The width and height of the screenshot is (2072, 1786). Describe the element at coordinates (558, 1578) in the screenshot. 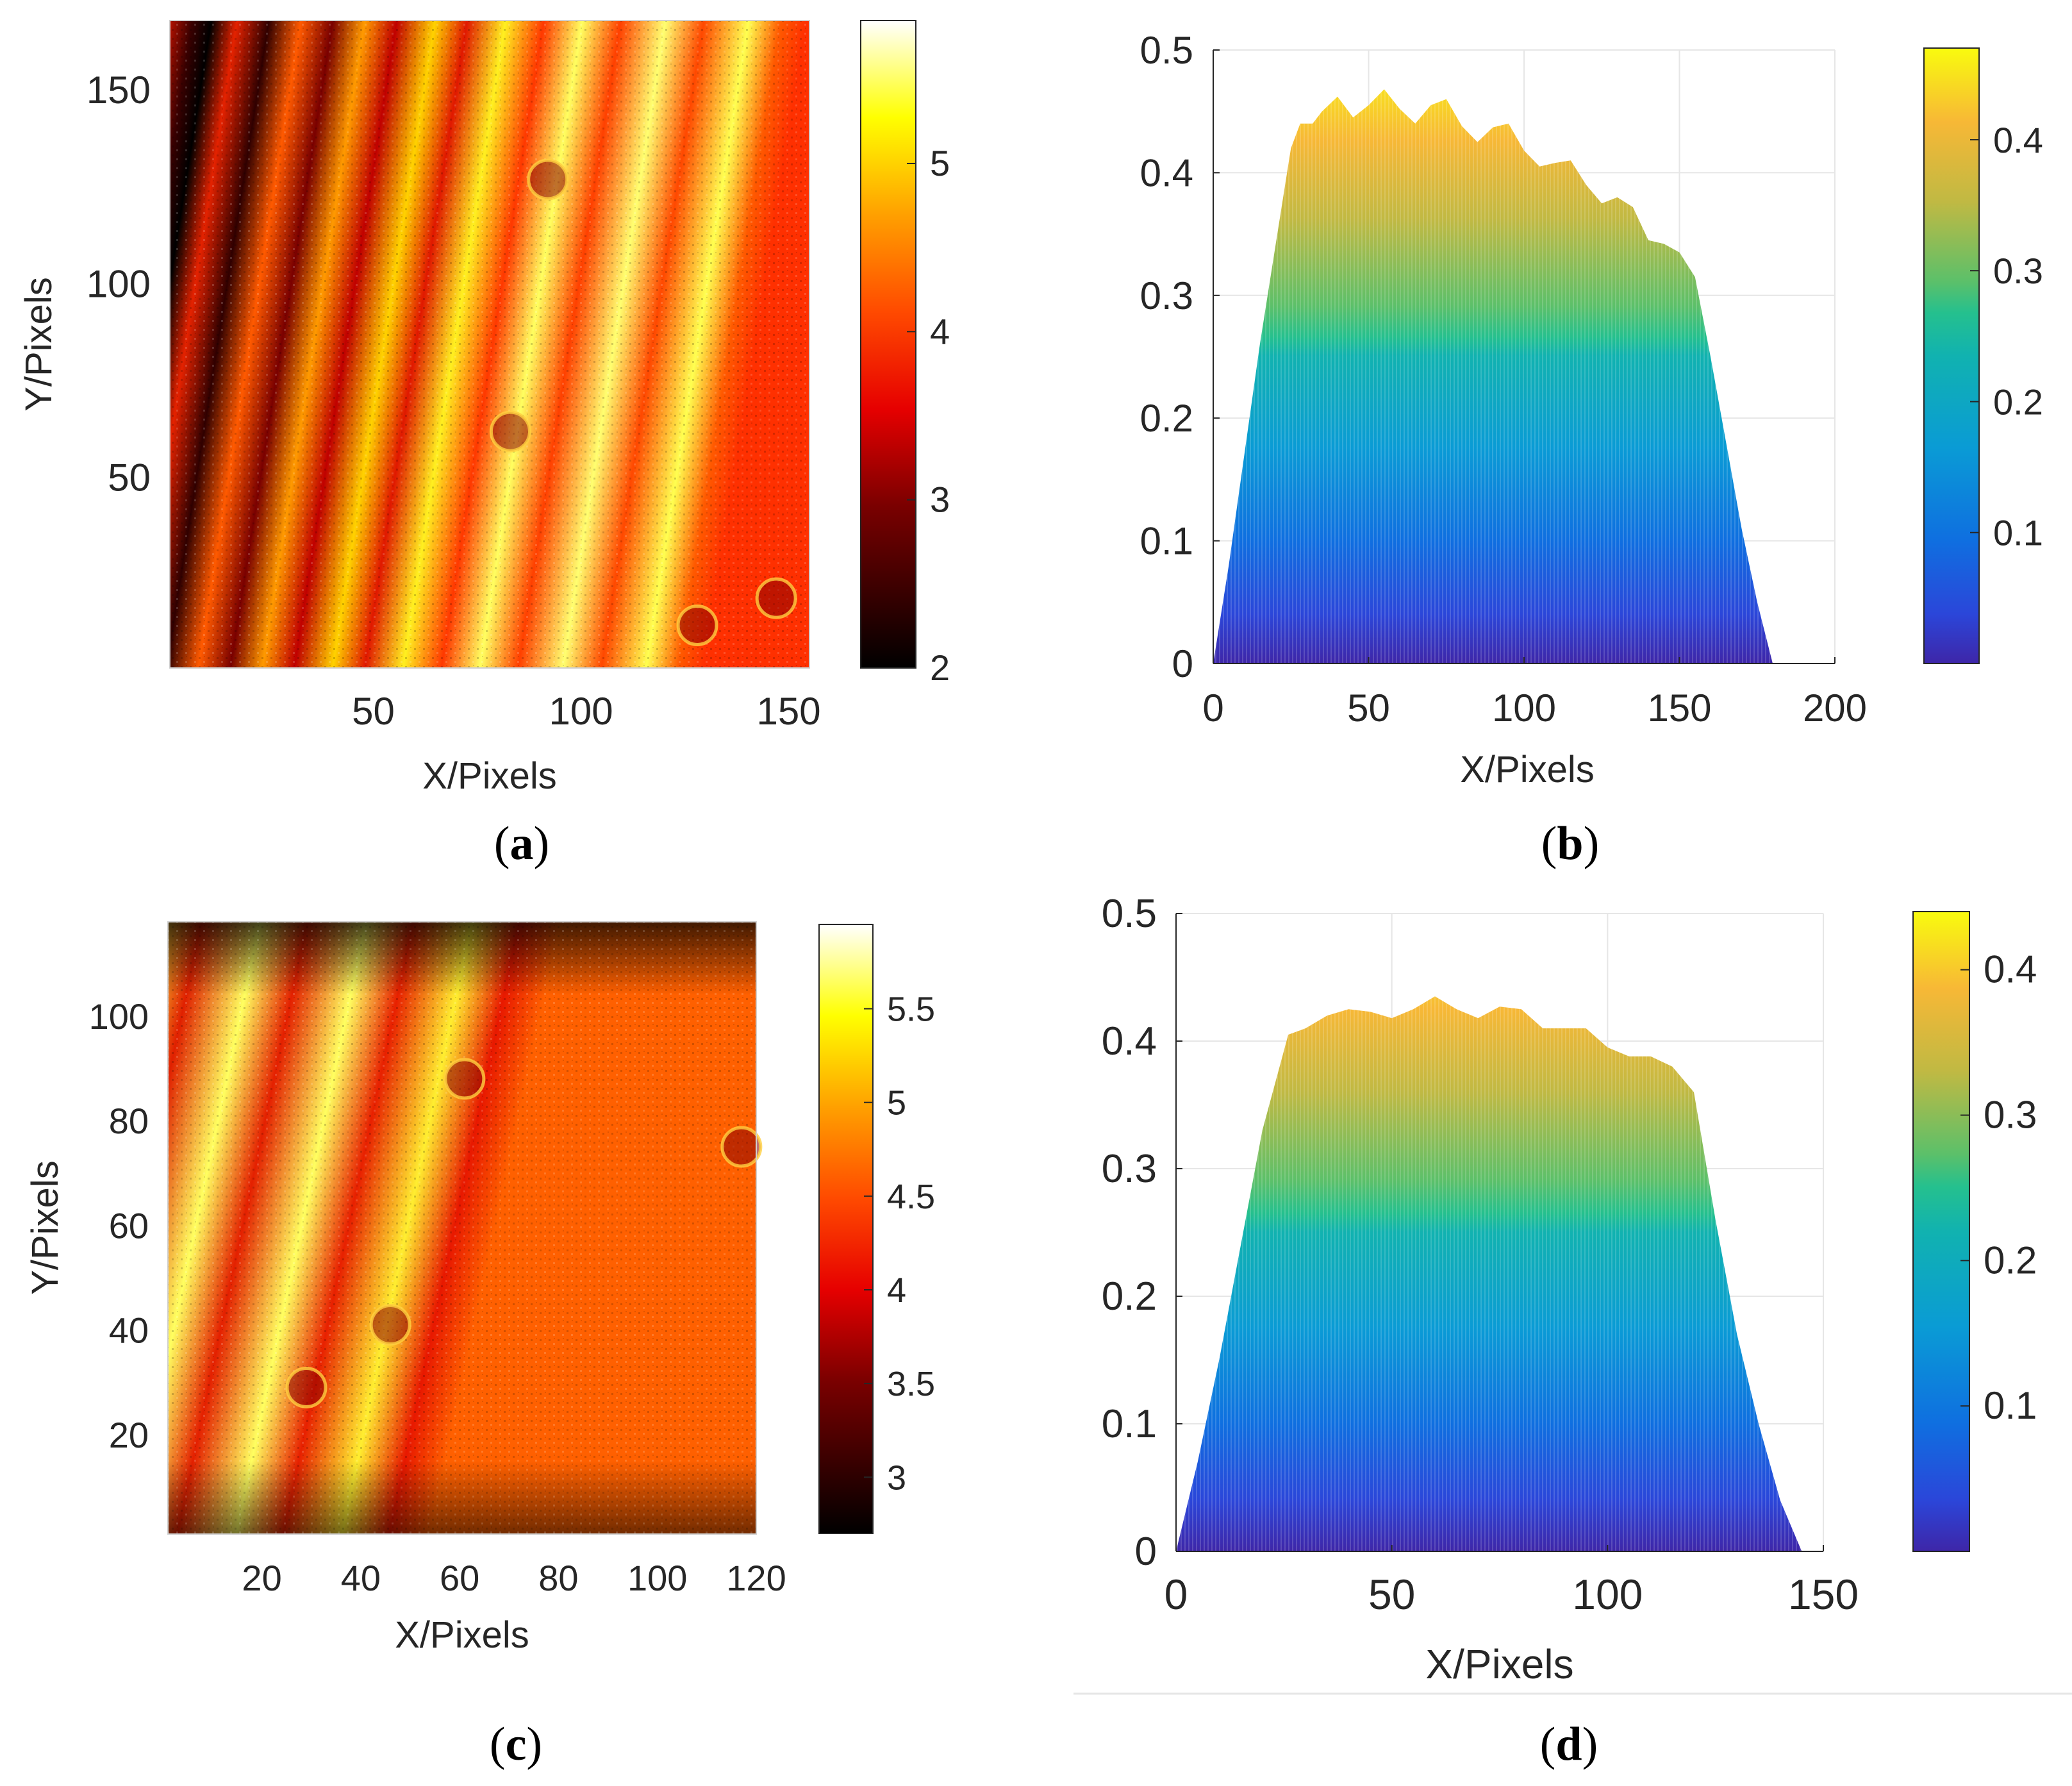

I see `x-tick-label: 80` at that location.